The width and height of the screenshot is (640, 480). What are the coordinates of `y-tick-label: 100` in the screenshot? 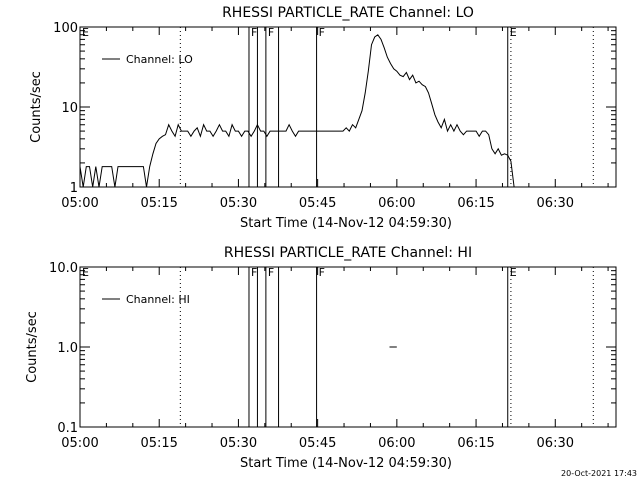 It's located at (65, 28).